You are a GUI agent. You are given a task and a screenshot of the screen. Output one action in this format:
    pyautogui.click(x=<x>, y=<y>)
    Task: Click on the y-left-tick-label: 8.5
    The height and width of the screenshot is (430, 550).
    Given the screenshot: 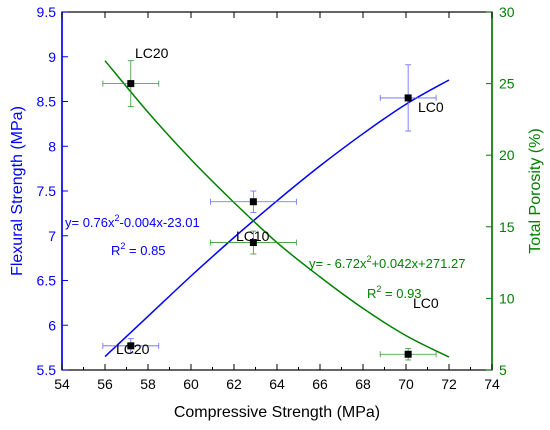 What is the action you would take?
    pyautogui.click(x=47, y=102)
    